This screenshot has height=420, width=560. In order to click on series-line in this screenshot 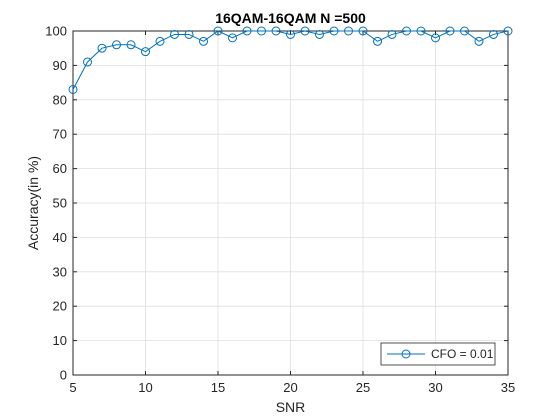, I will do `click(290, 60)`.